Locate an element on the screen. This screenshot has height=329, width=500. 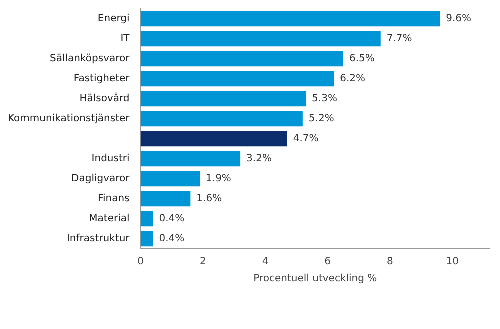
data-label: 1.9% is located at coordinates (219, 179).